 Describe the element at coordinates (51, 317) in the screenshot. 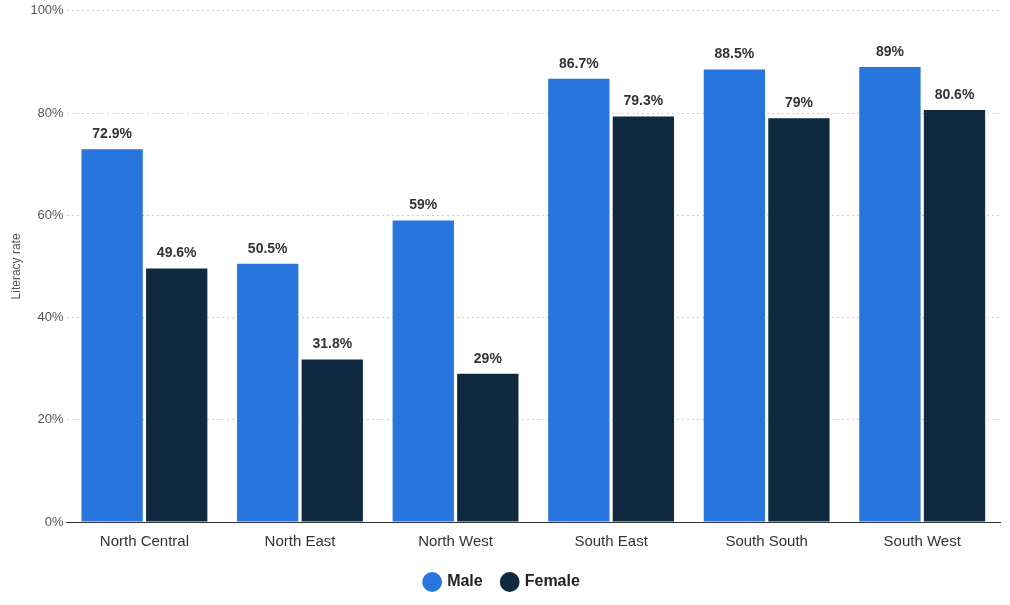

I see `y-tick-label: 40%` at that location.